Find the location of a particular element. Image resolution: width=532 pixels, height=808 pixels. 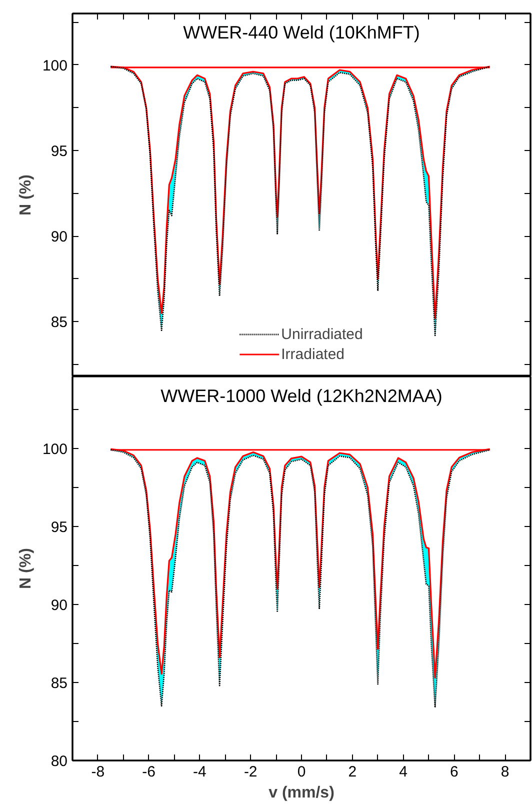

x-tick-label: 6 is located at coordinates (454, 772).